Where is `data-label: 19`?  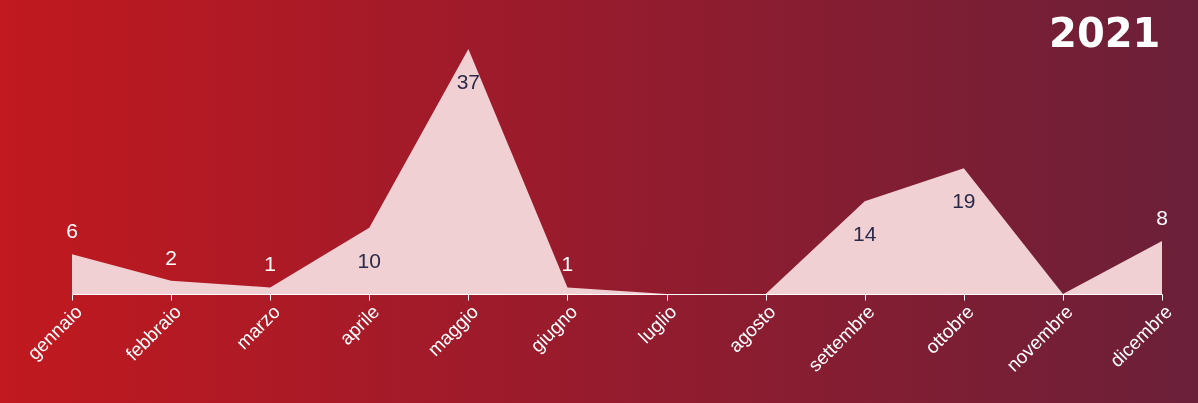 data-label: 19 is located at coordinates (964, 201).